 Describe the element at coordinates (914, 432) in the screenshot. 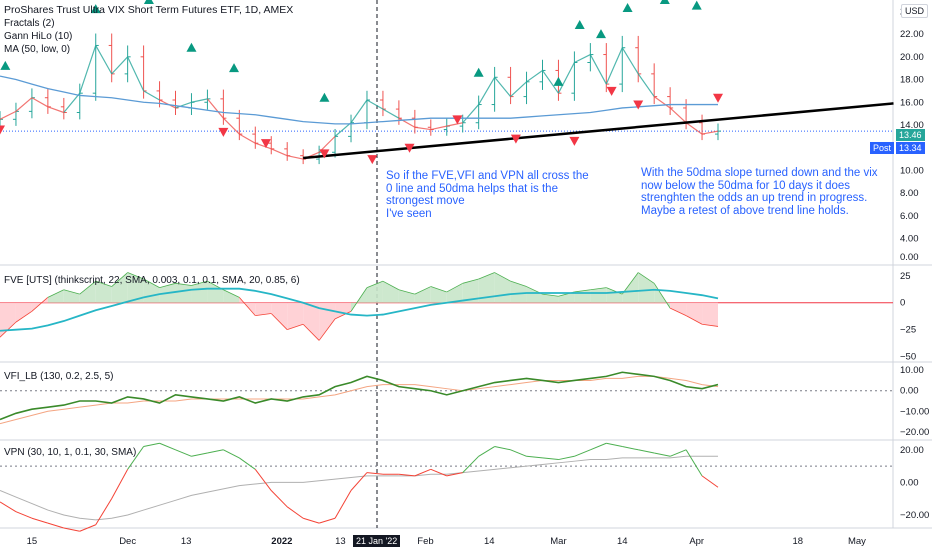

I see `pane-tick-label: −20.00` at that location.